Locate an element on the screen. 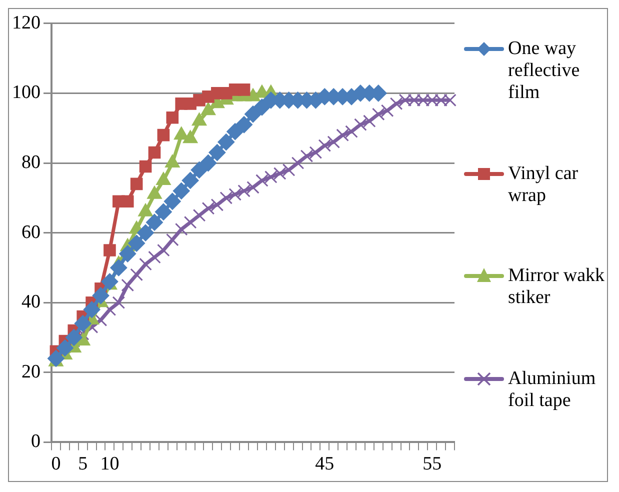 The image size is (619, 492). legend-label: Mirror wakk stiker is located at coordinates (557, 287).